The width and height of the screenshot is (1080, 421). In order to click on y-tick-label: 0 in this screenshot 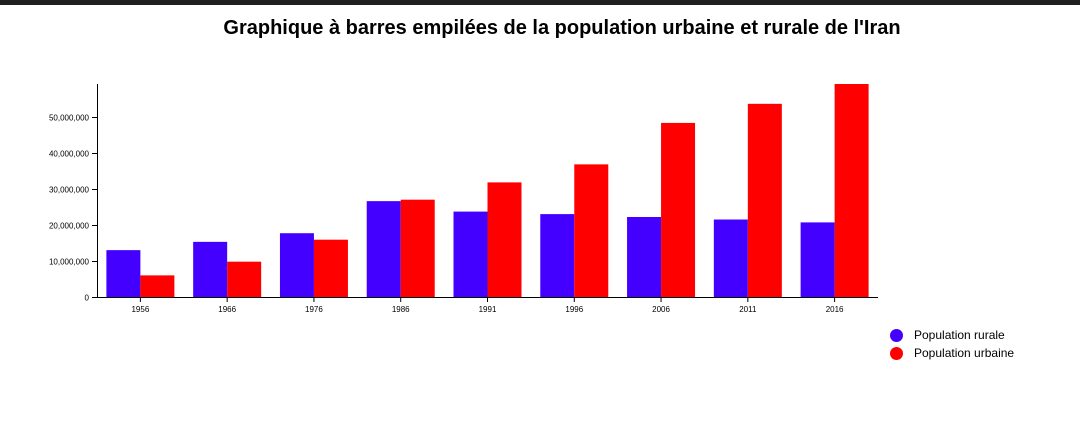, I will do `click(87, 298)`.